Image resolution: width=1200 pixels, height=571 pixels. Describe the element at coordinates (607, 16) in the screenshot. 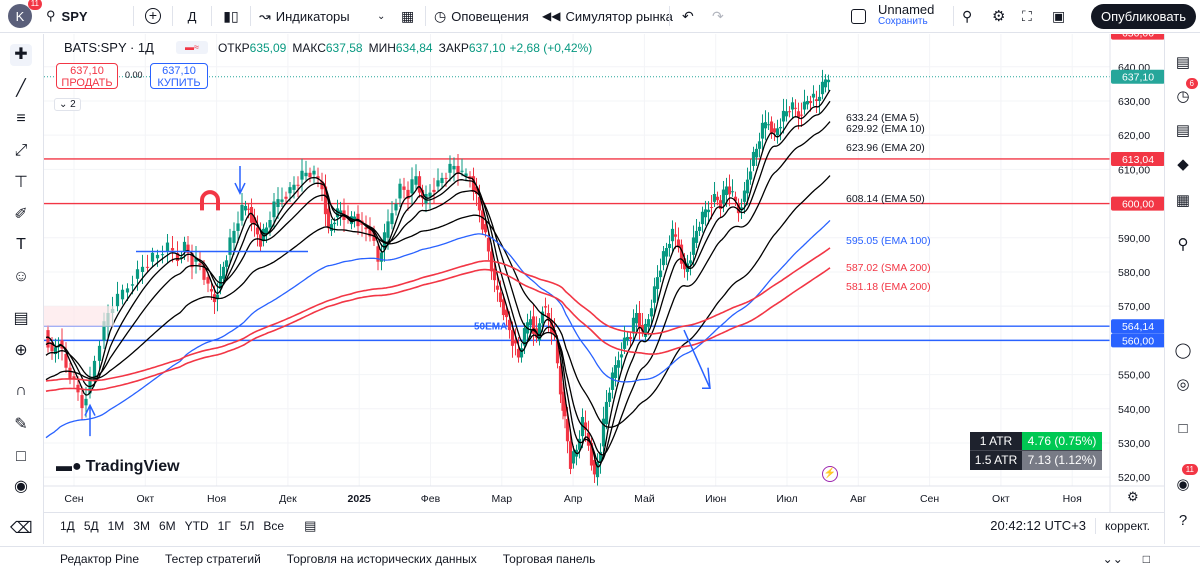

I see `replay-button: ◀◀ Симулятор рынка` at that location.